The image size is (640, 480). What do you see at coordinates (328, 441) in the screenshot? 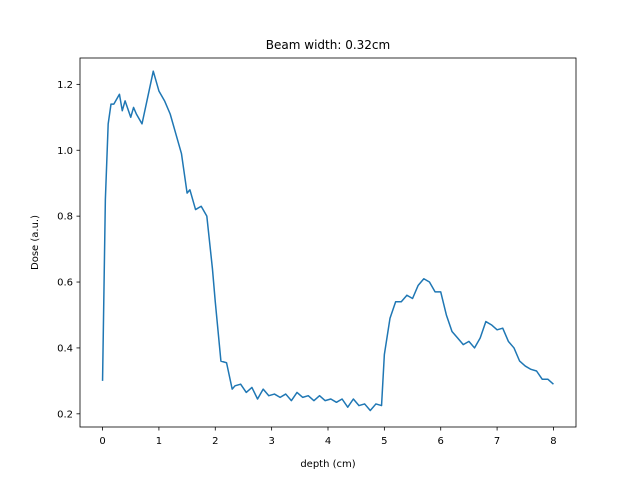
I see `x-tick-label: 4` at bounding box center [328, 441].